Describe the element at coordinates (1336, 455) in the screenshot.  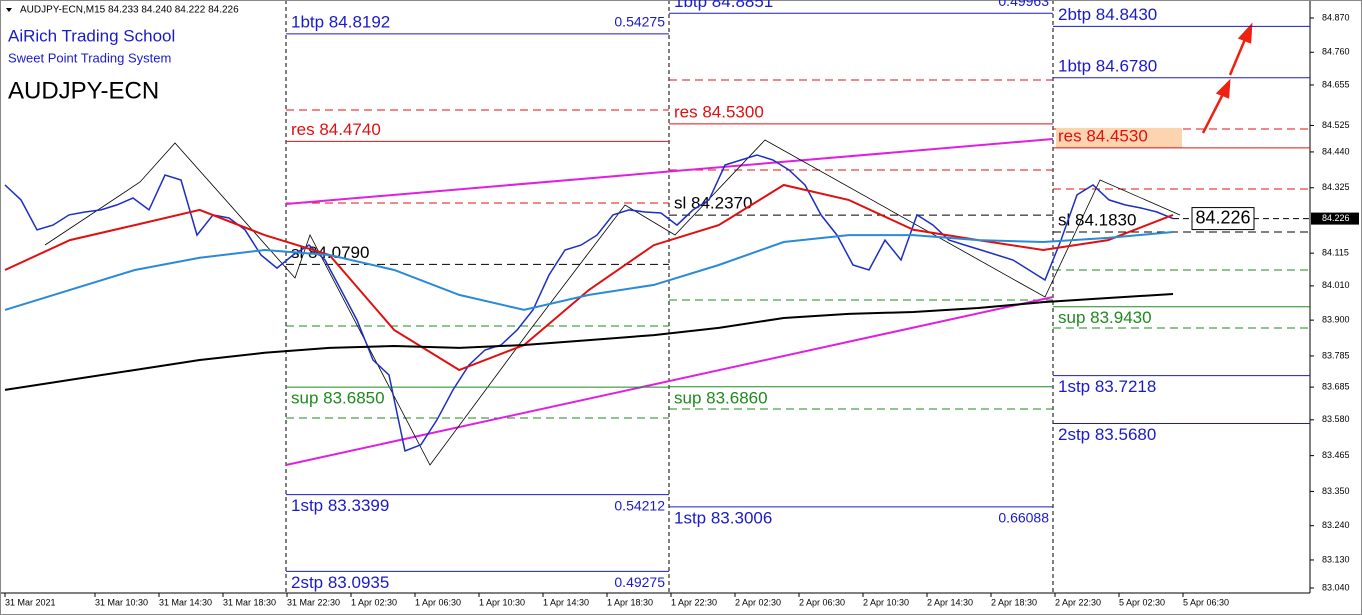
I see `y-tick-label: 83.465` at that location.